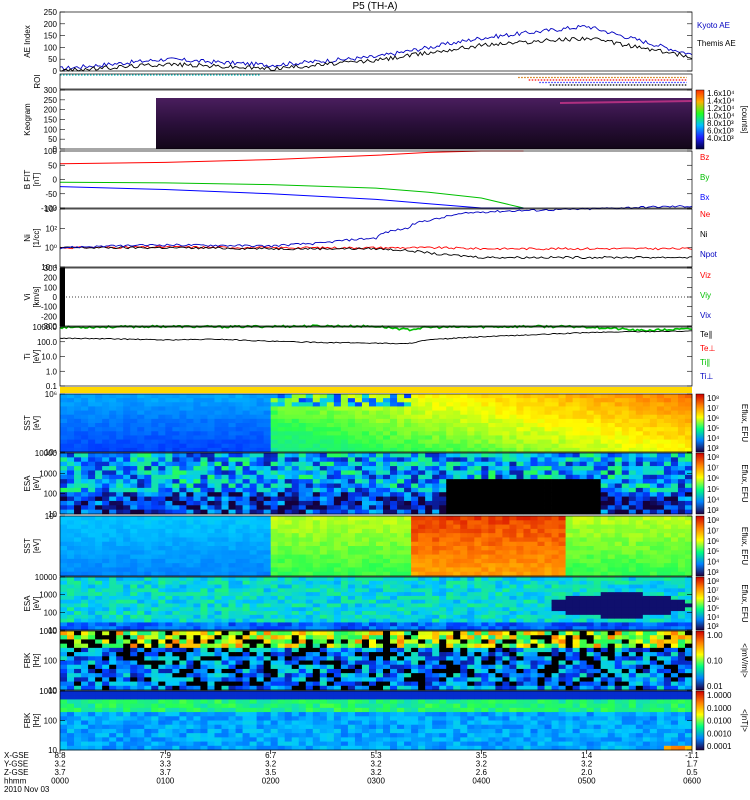  What do you see at coordinates (713, 468) in the screenshot?
I see `colorbar-tick-label: 10⁷` at bounding box center [713, 468].